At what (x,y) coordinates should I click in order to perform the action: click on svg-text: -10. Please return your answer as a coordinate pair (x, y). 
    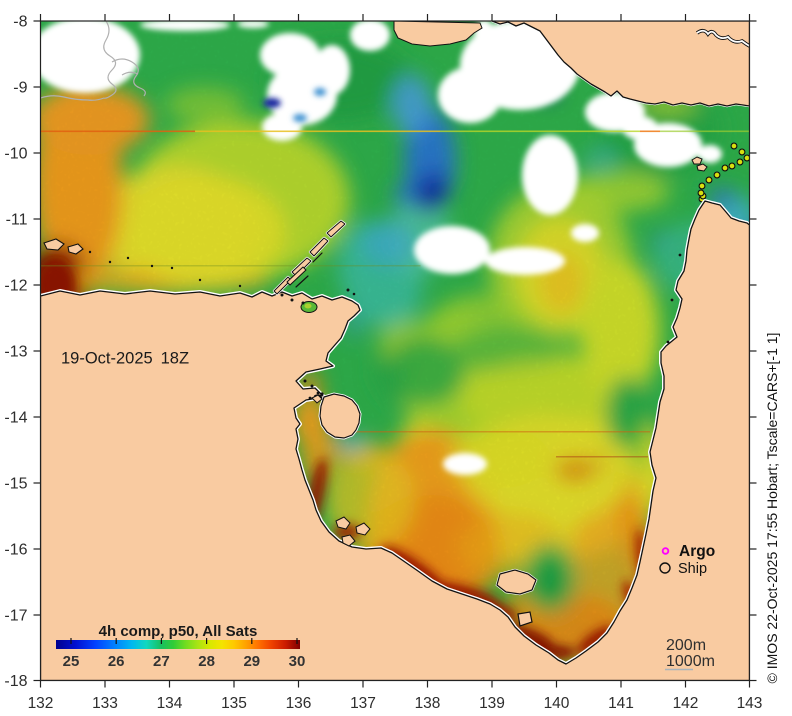
    Looking at the image, I should click on (15, 154).